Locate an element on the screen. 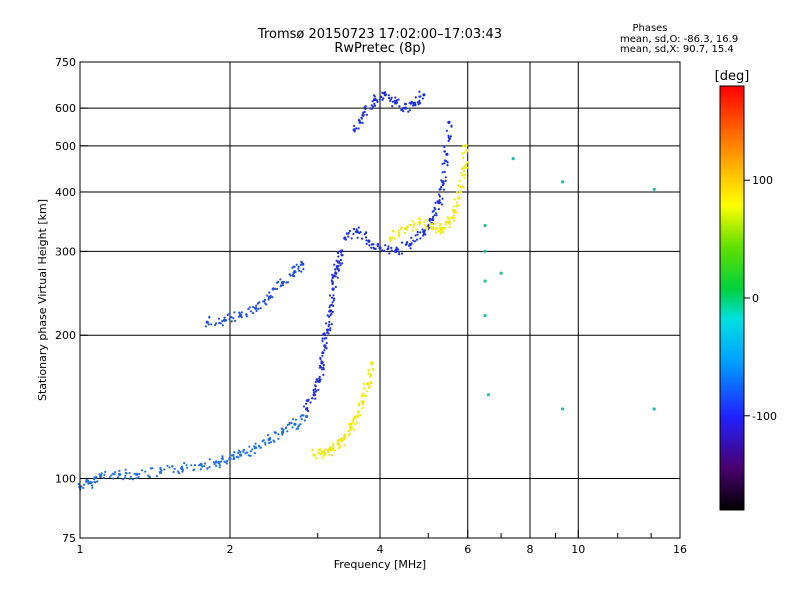 This screenshot has width=800, height=600. x-tick-label: 1 is located at coordinates (80, 549).